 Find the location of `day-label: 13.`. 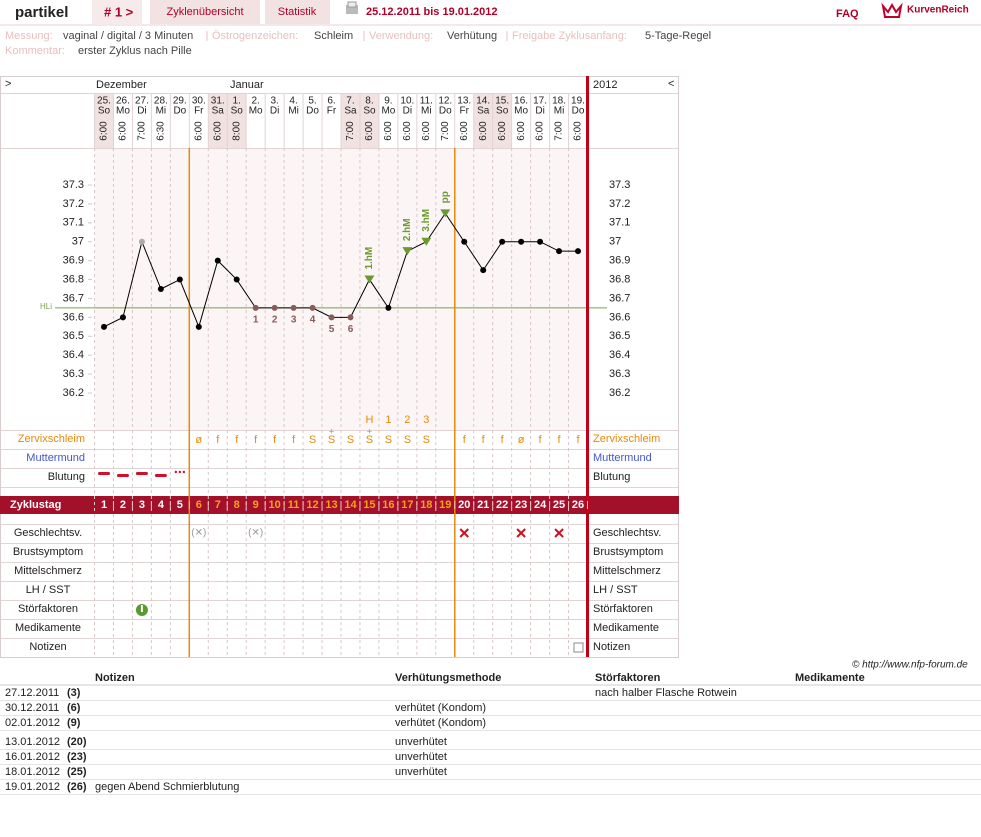

day-label: 13. is located at coordinates (464, 101).